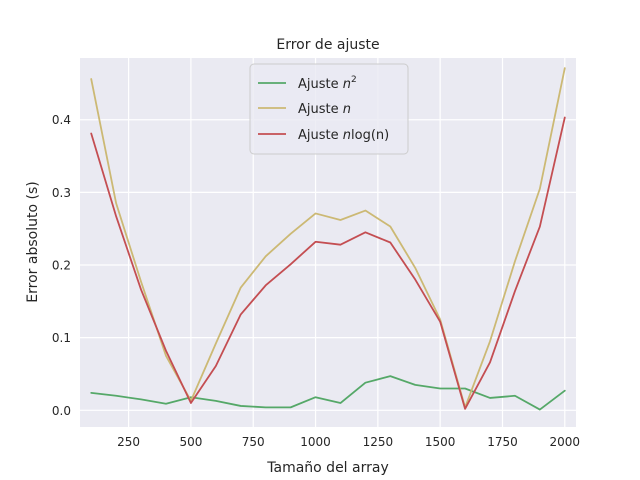  I want to click on x-tick-label: 1250, so click(378, 442).